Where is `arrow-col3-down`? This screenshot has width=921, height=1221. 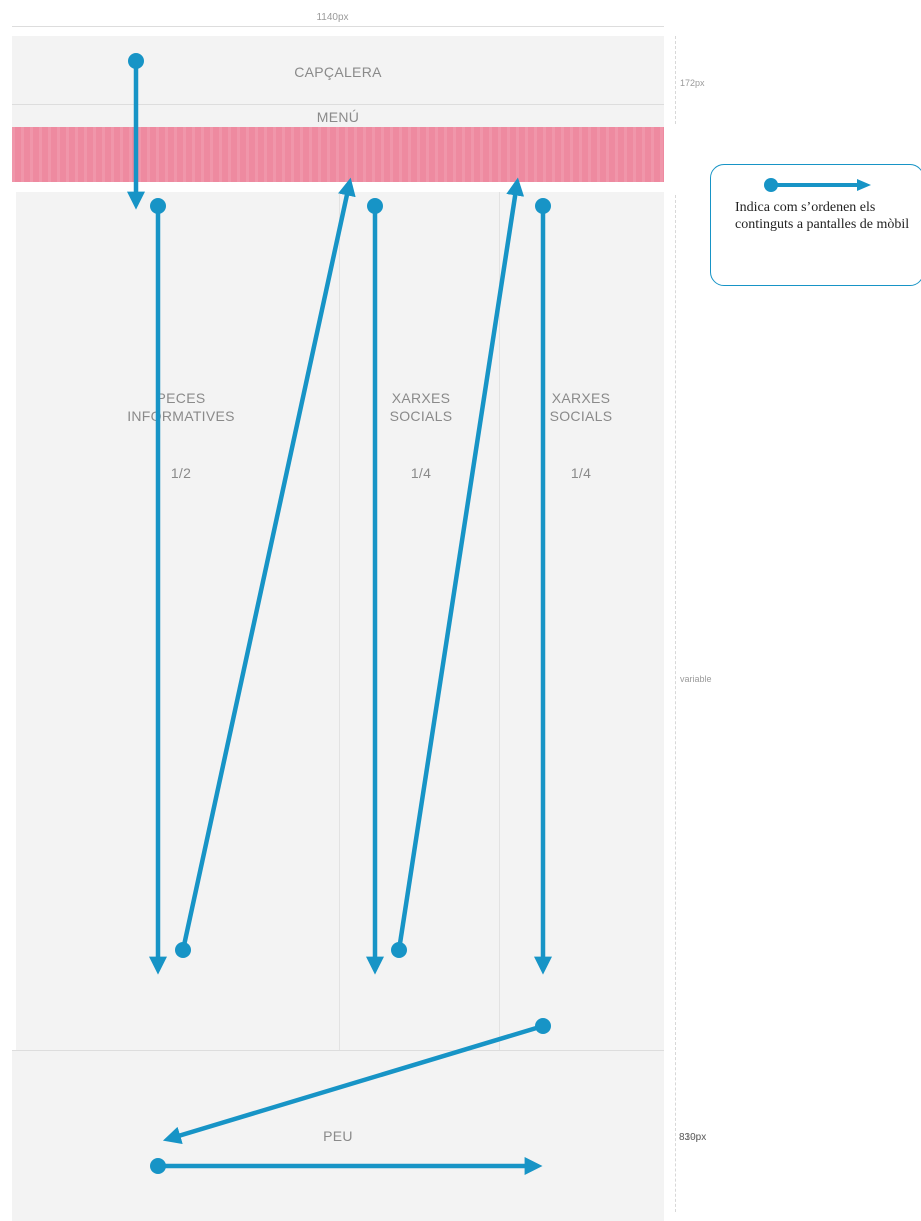
arrow-col3-down is located at coordinates (543, 580).